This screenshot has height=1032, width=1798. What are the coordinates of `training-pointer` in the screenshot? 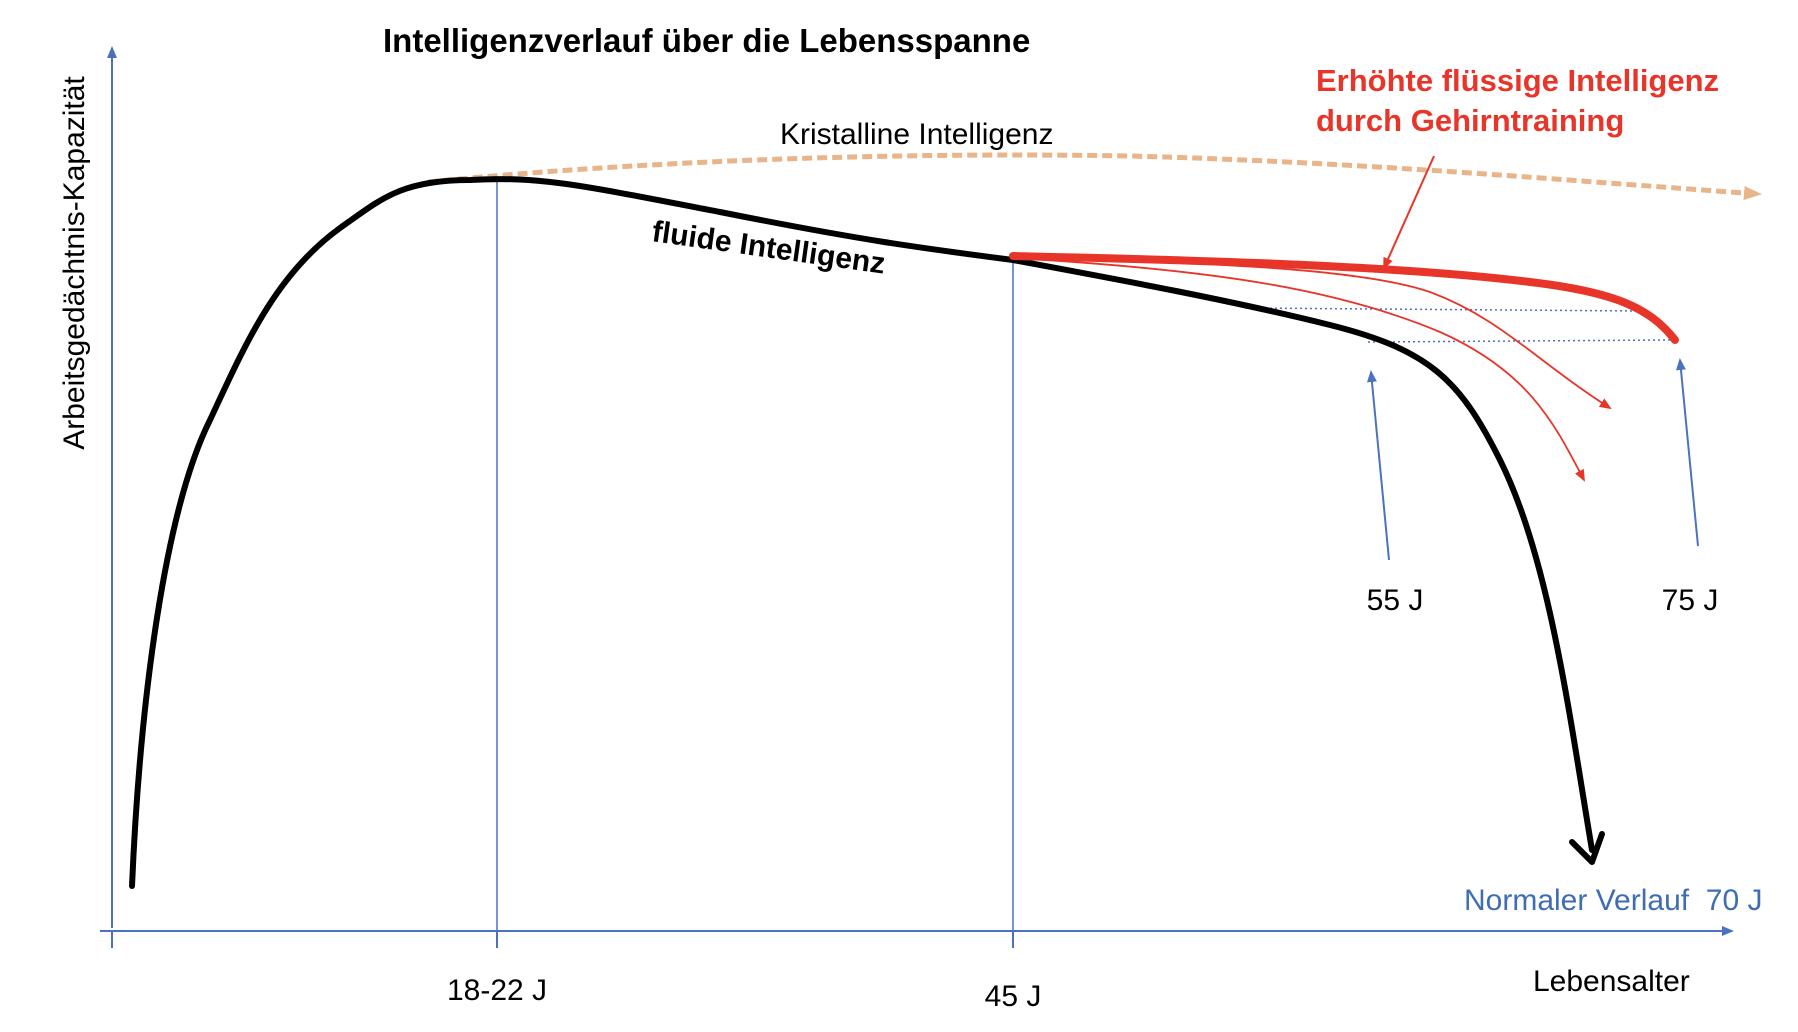 It's located at (1409, 212).